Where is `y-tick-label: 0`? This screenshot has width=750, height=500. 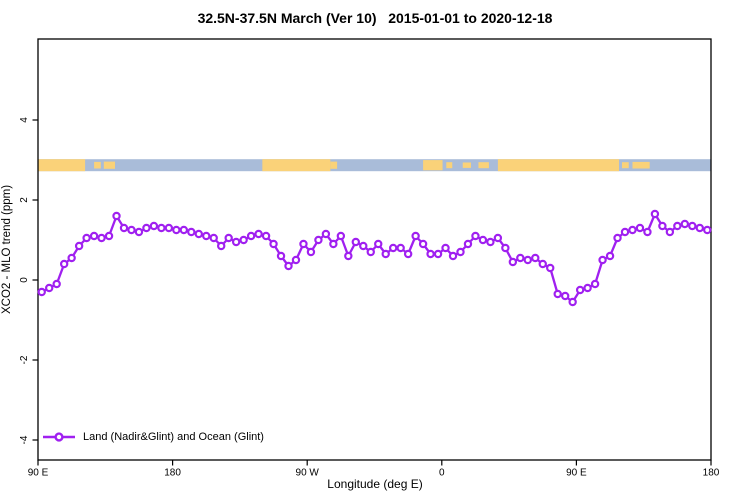 y-tick-label: 0 is located at coordinates (24, 280).